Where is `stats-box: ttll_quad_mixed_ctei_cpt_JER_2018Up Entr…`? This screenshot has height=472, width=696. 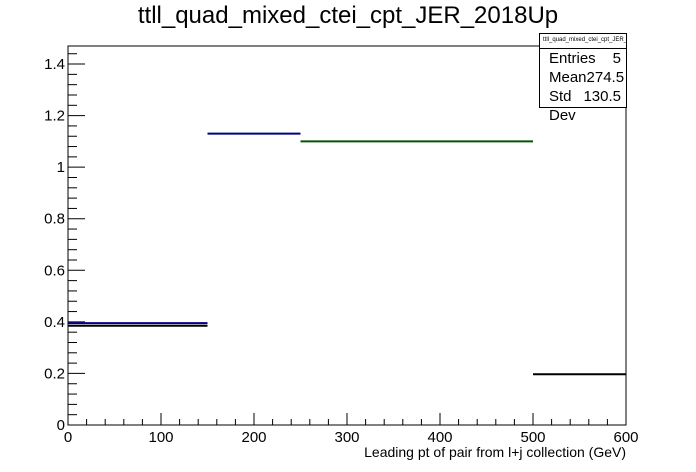
stats-box: ttll_quad_mixed_ctei_cpt_JER_2018Up Entr… is located at coordinates (583, 78).